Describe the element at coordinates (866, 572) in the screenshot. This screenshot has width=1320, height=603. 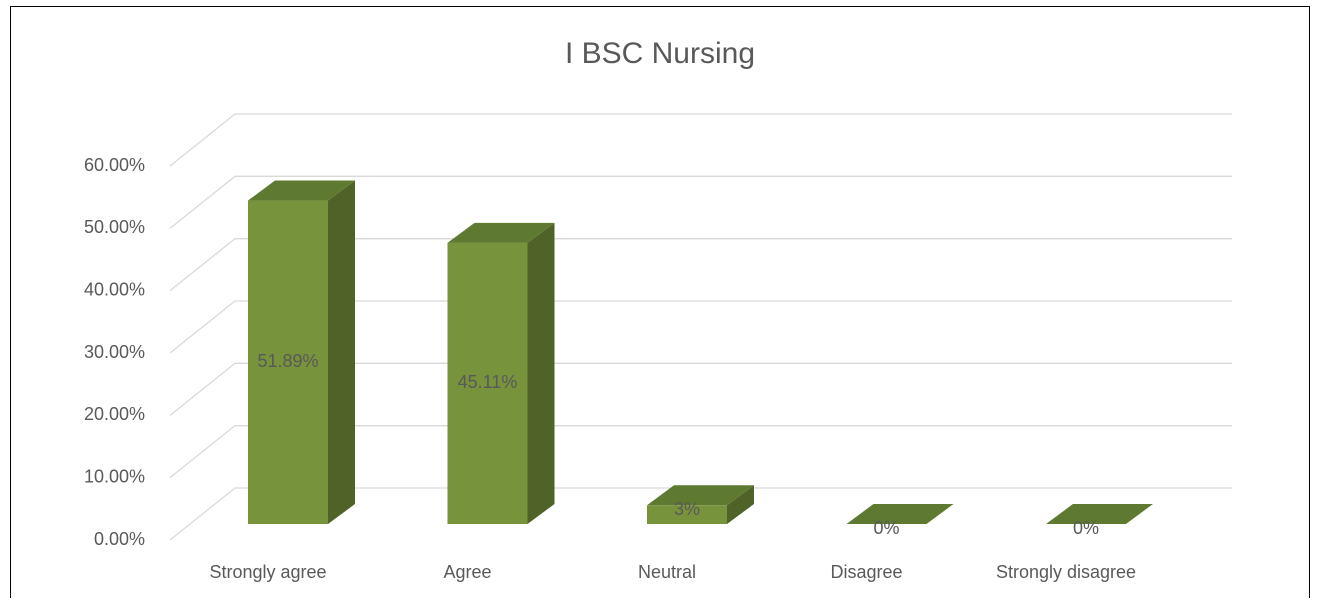
I see `x-tick-label: Disagree` at that location.